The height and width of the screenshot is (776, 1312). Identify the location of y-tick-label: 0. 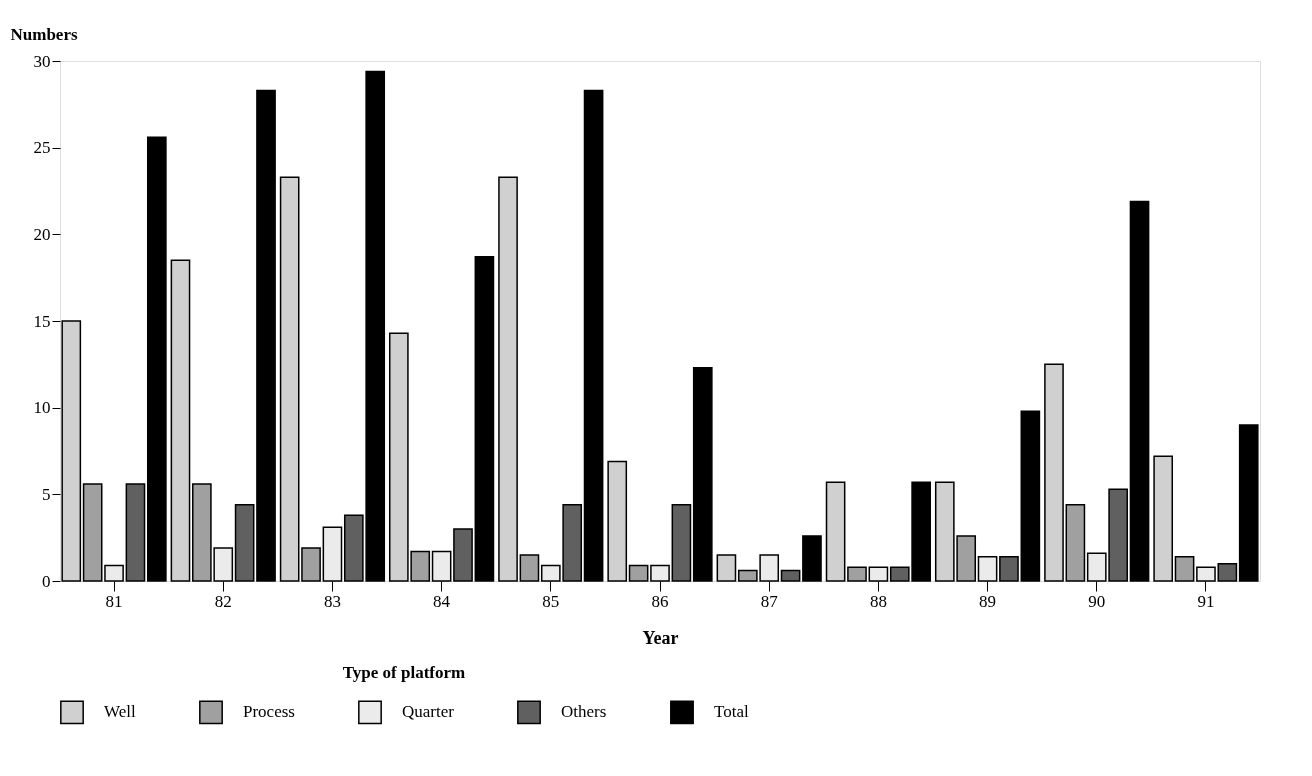
(46, 581).